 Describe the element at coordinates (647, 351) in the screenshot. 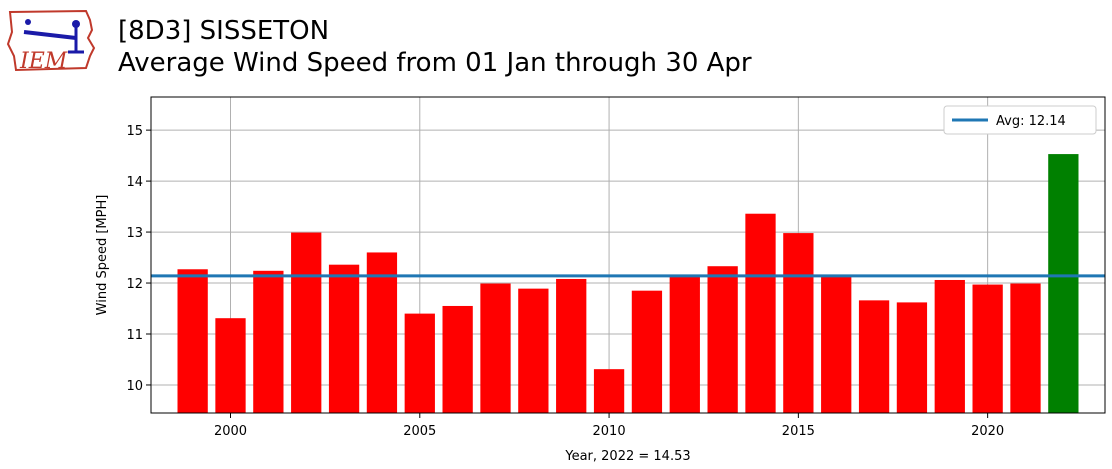

I see `bar-2011` at that location.